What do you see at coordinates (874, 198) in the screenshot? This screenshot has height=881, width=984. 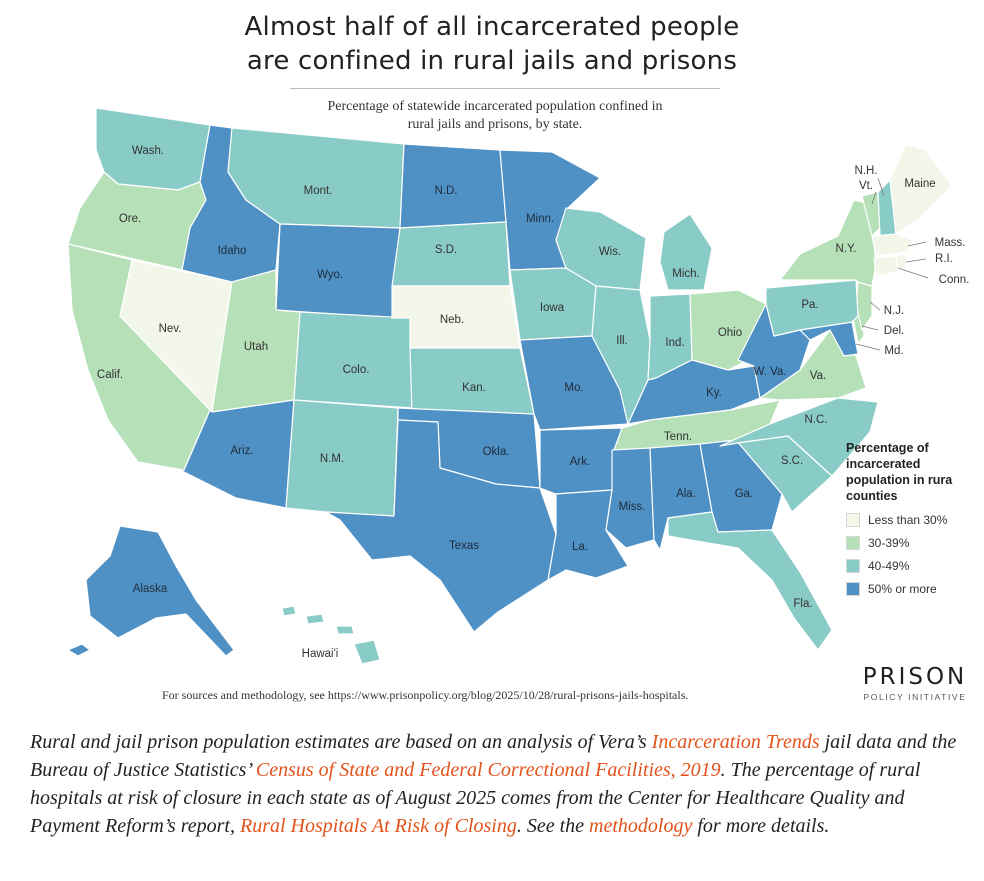 I see `leader-vt` at bounding box center [874, 198].